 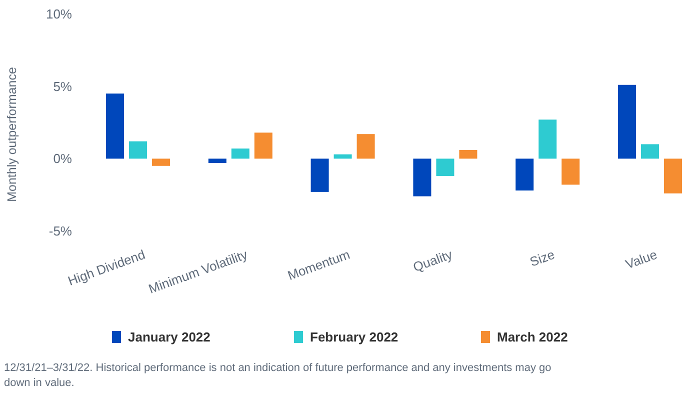 What do you see at coordinates (532, 337) in the screenshot?
I see `legend-label: March 2022` at bounding box center [532, 337].